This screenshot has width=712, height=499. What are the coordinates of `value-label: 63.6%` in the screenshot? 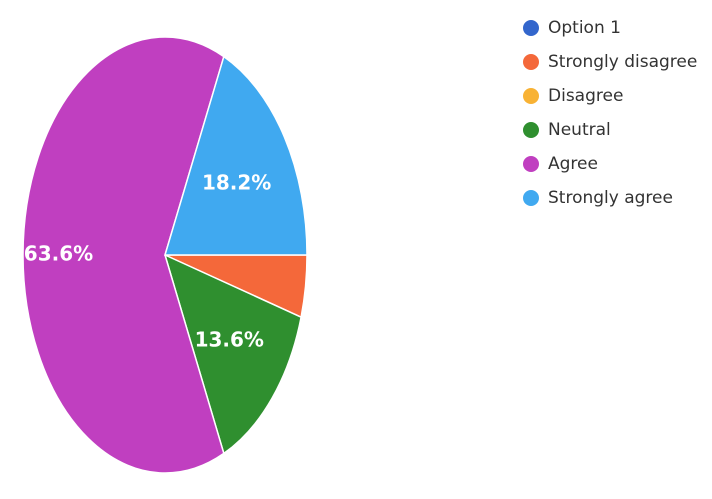 It's located at (58, 254).